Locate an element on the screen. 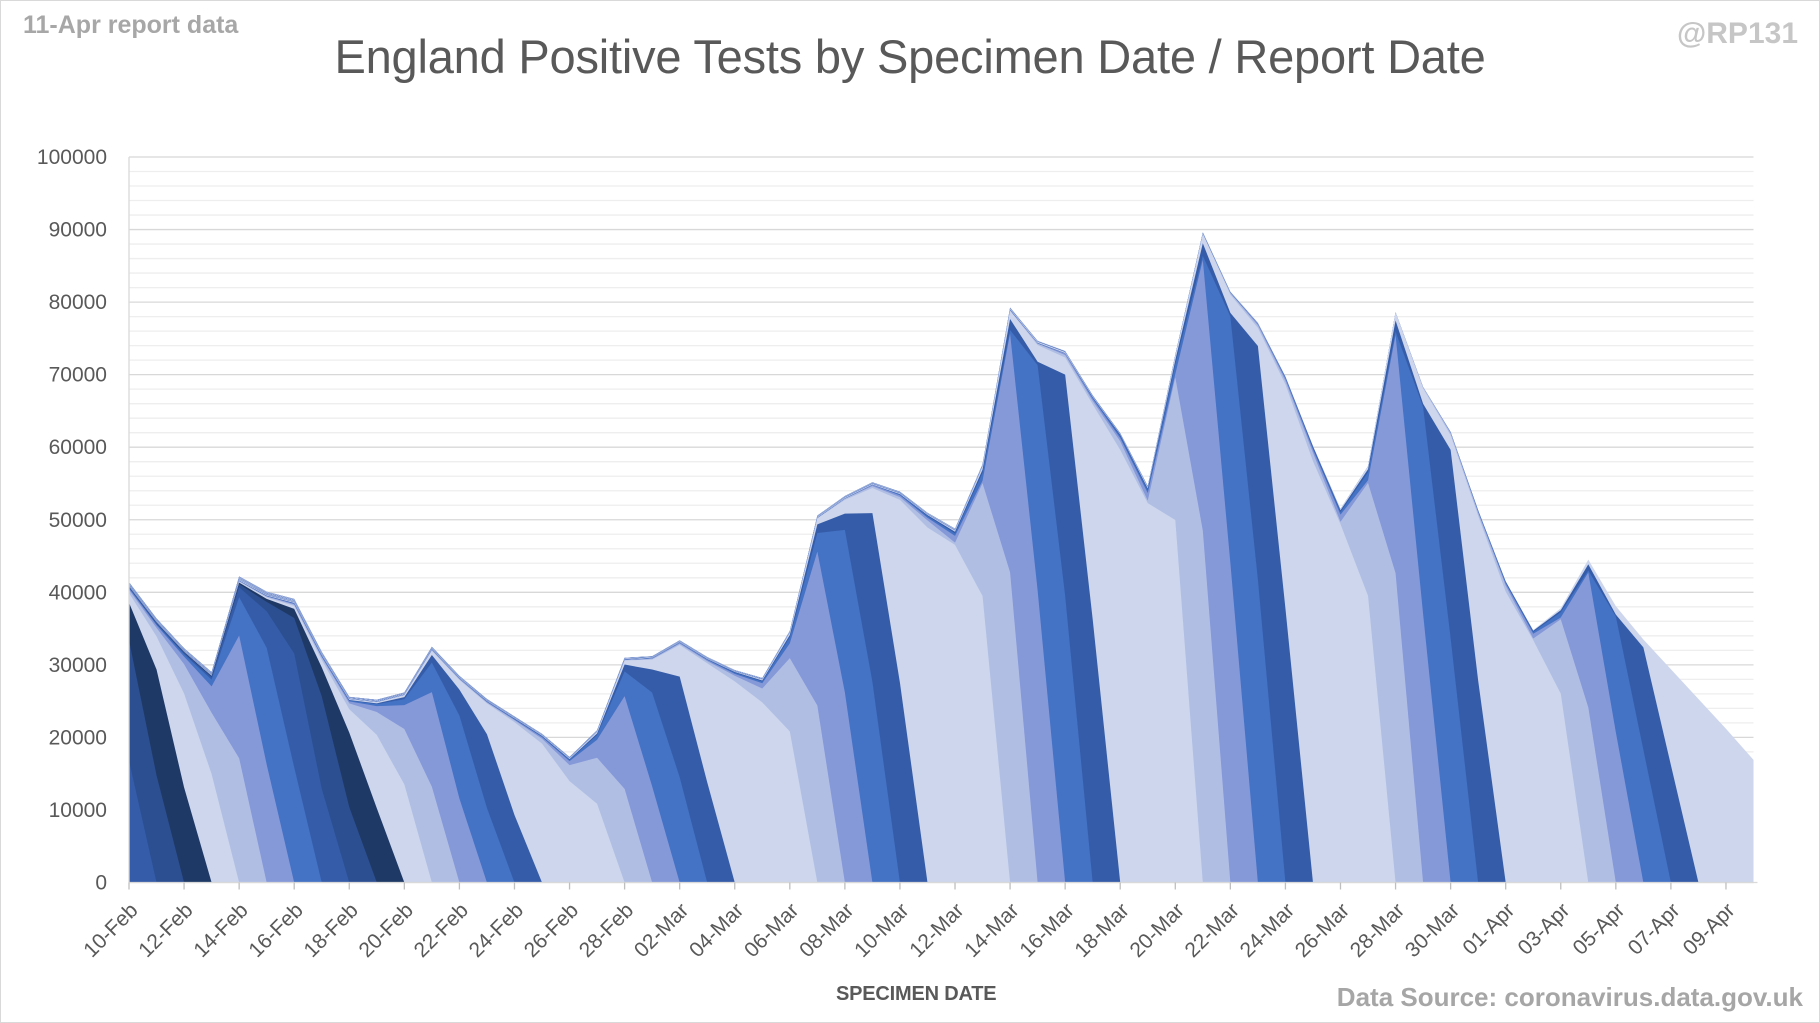  y-tick-label: 90000 is located at coordinates (78, 230).